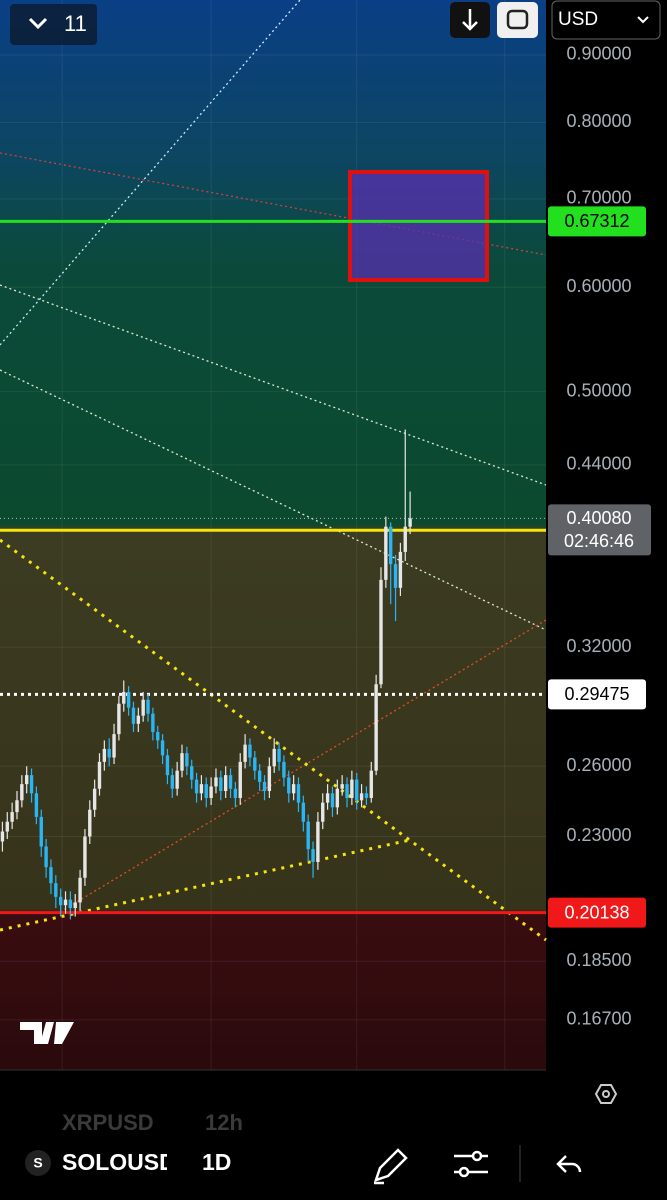  Describe the element at coordinates (598, 54) in the screenshot. I see `y-tick-label: 0.90000` at that location.